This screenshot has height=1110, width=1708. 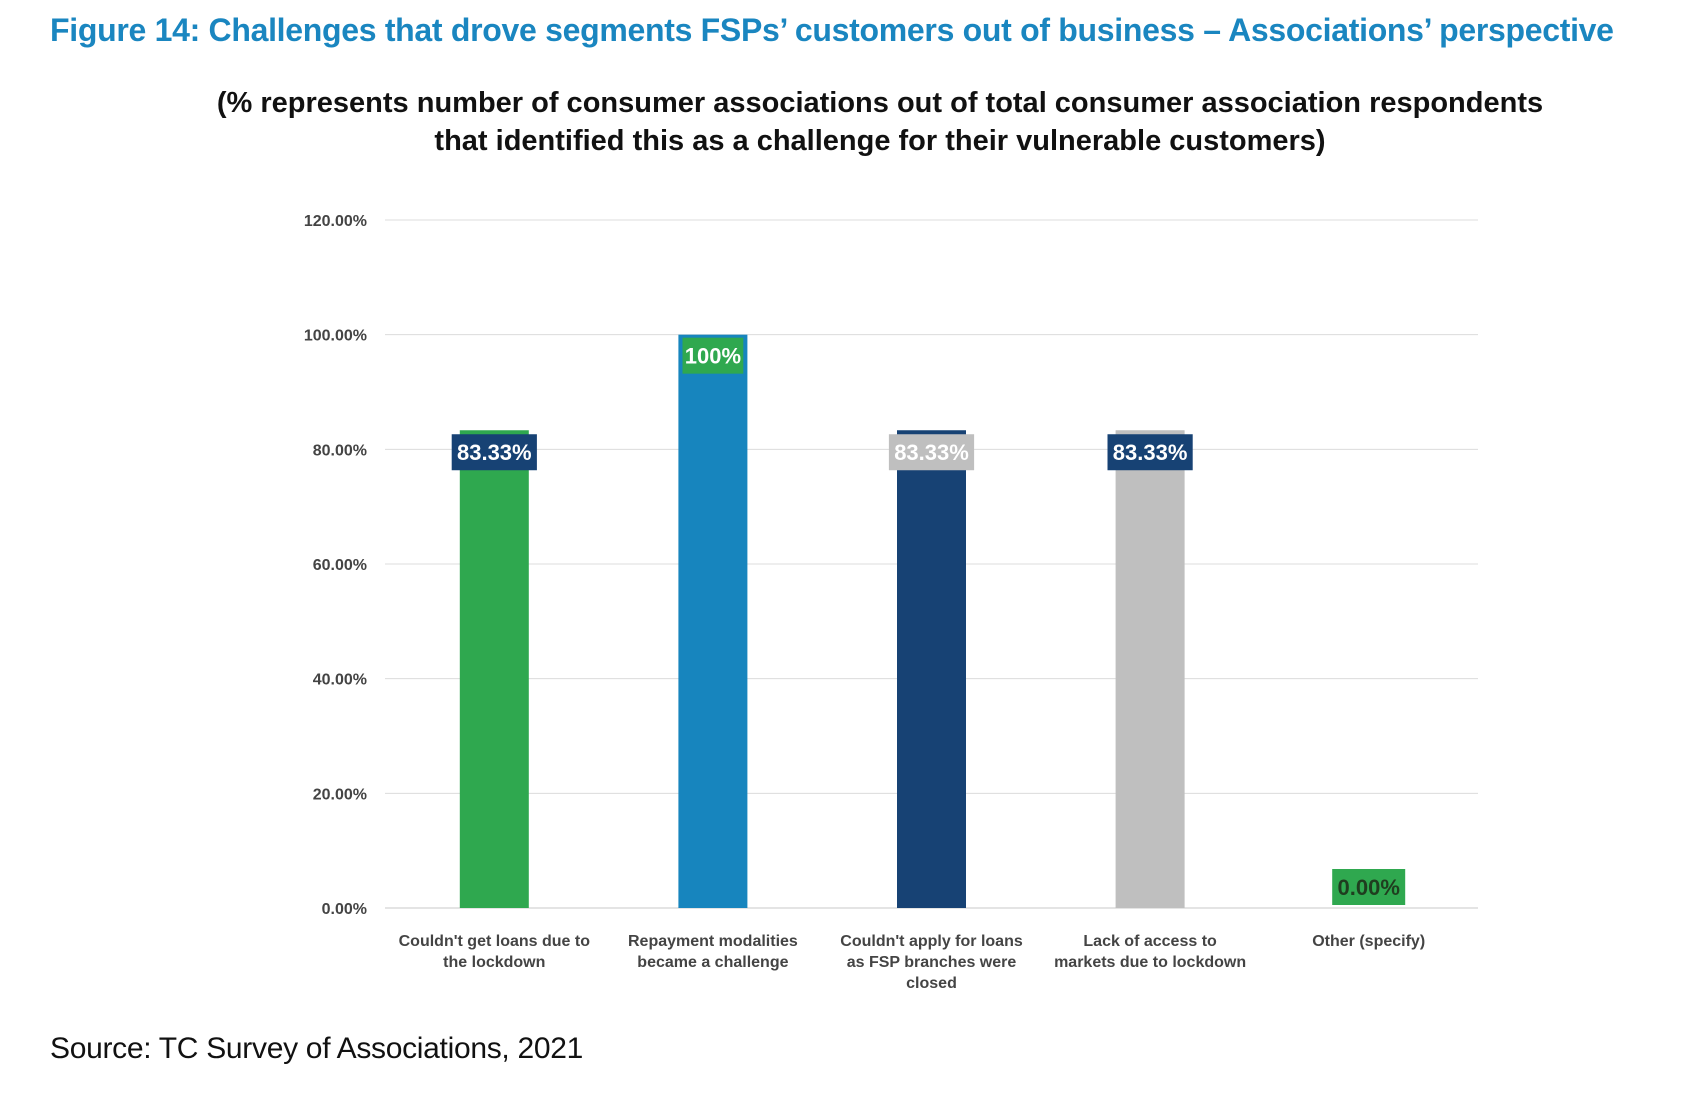 I want to click on x-tick-label-line: Couldn't apply for loans, so click(x=931, y=941).